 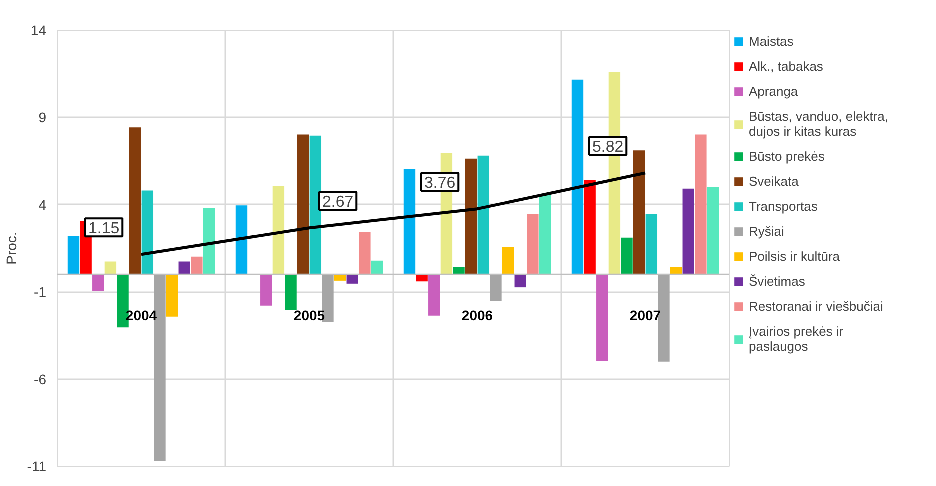 What do you see at coordinates (393, 214) in the screenshot?
I see `line-series` at bounding box center [393, 214].